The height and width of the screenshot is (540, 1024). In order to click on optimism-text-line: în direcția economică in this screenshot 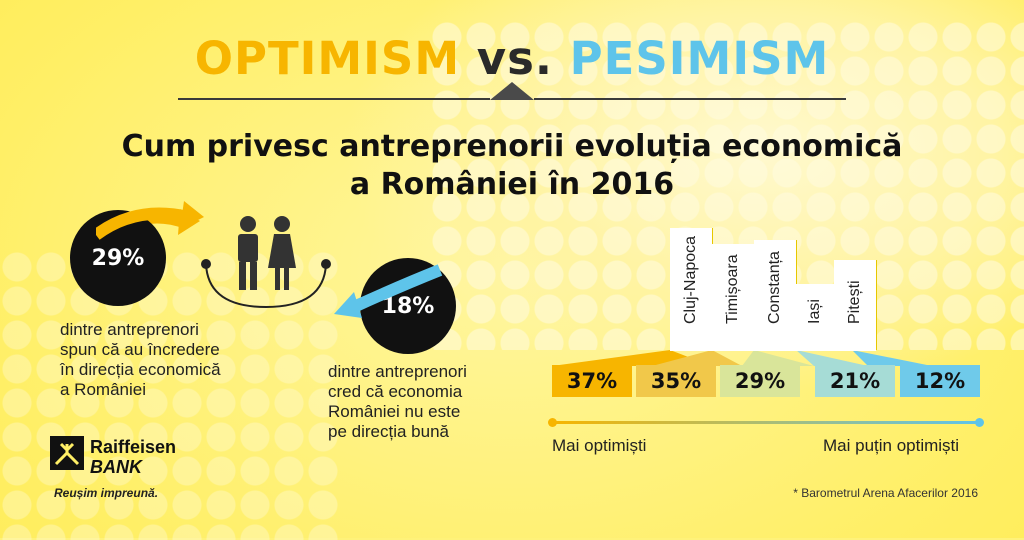, I will do `click(140, 369)`.